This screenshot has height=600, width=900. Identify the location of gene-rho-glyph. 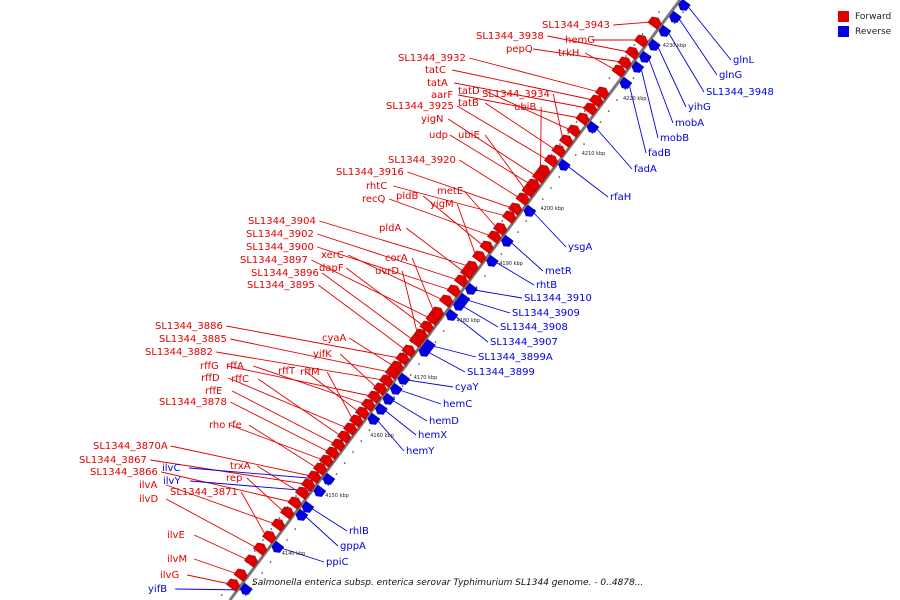
(326, 460).